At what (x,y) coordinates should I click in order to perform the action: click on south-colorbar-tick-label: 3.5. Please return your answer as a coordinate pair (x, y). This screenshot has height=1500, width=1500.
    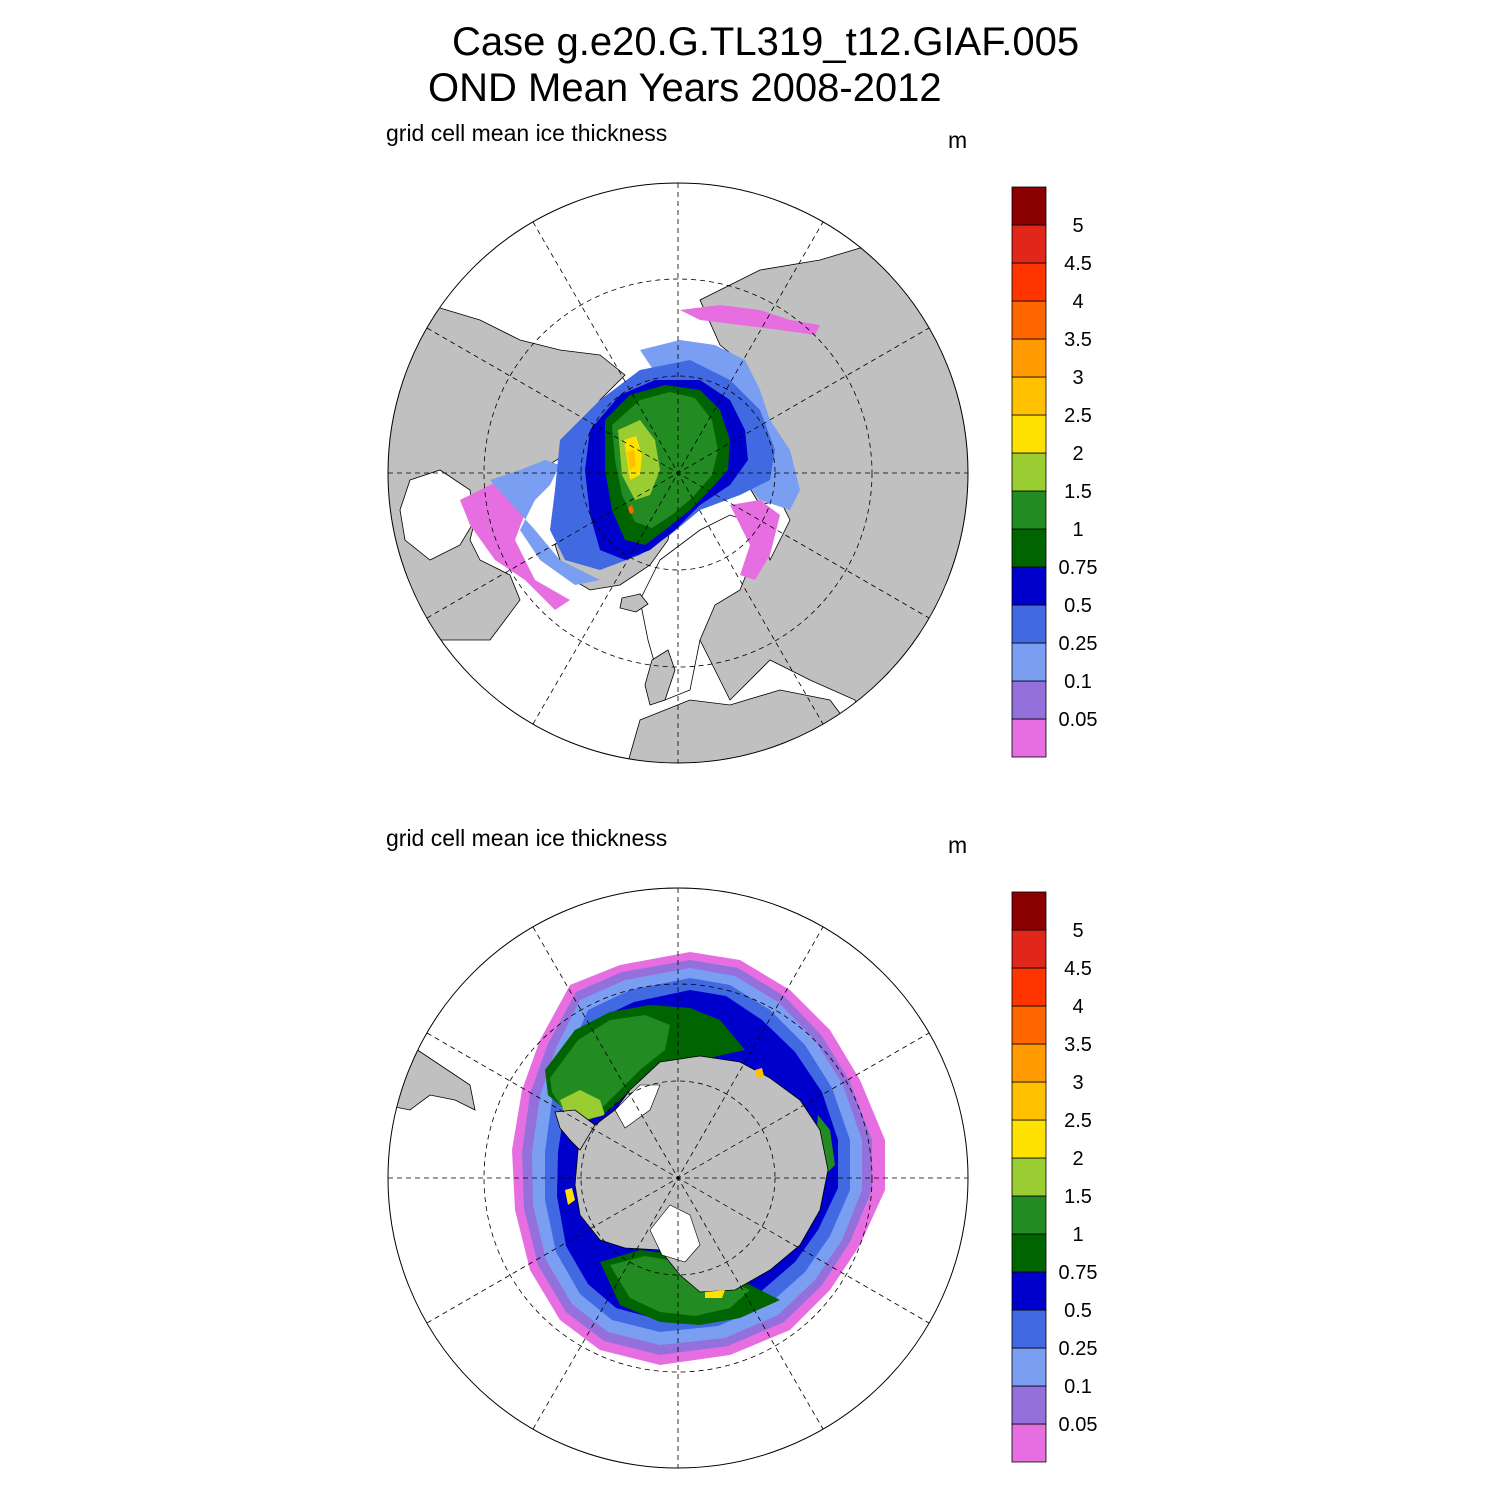
    Looking at the image, I should click on (1078, 1045).